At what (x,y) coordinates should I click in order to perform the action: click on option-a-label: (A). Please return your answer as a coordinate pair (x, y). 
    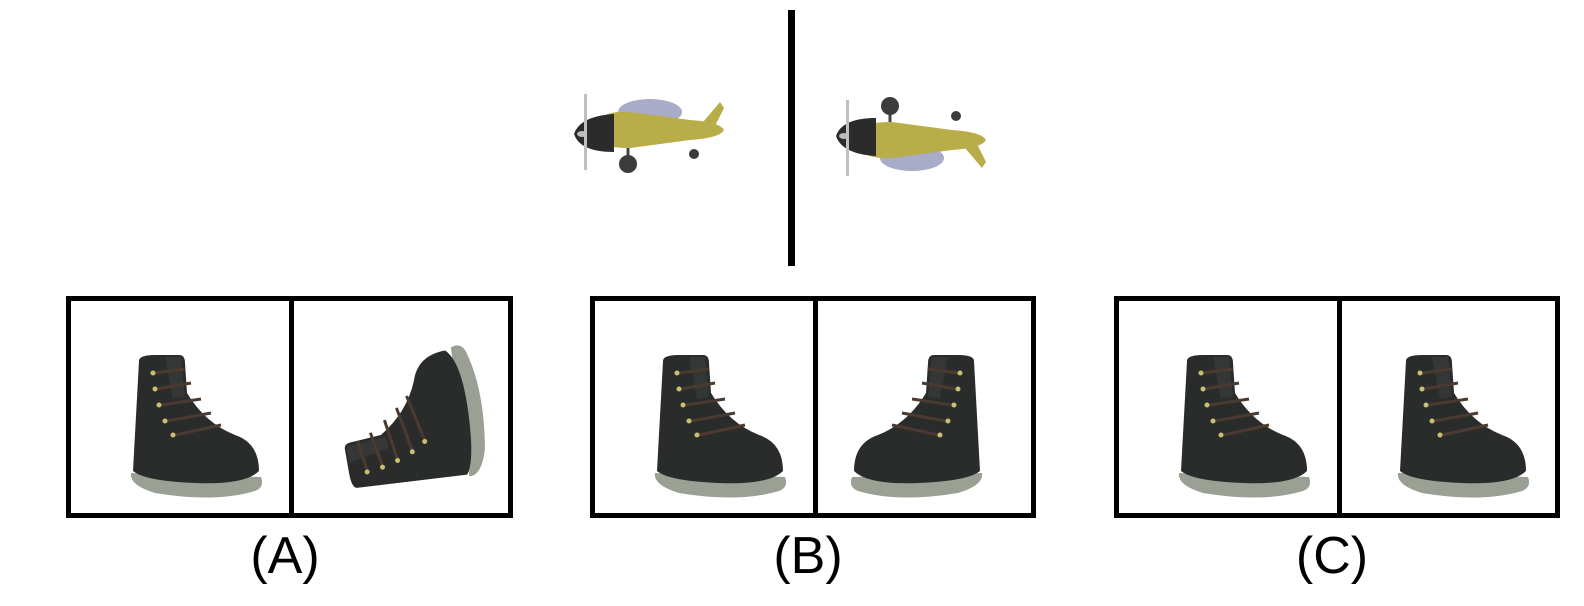
    Looking at the image, I should click on (285, 556).